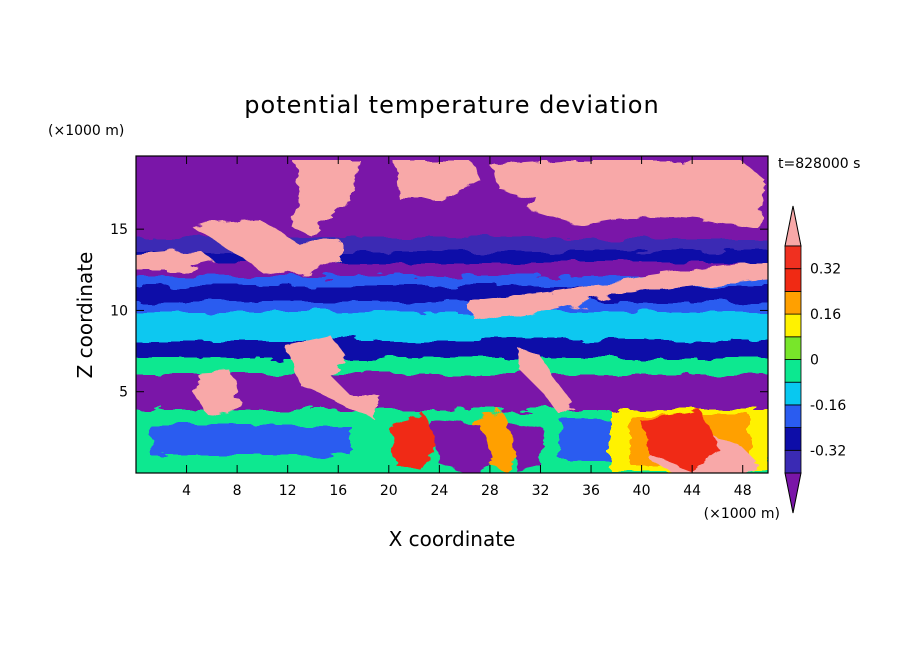  Describe the element at coordinates (591, 491) in the screenshot. I see `x-tick-label: 36` at that location.